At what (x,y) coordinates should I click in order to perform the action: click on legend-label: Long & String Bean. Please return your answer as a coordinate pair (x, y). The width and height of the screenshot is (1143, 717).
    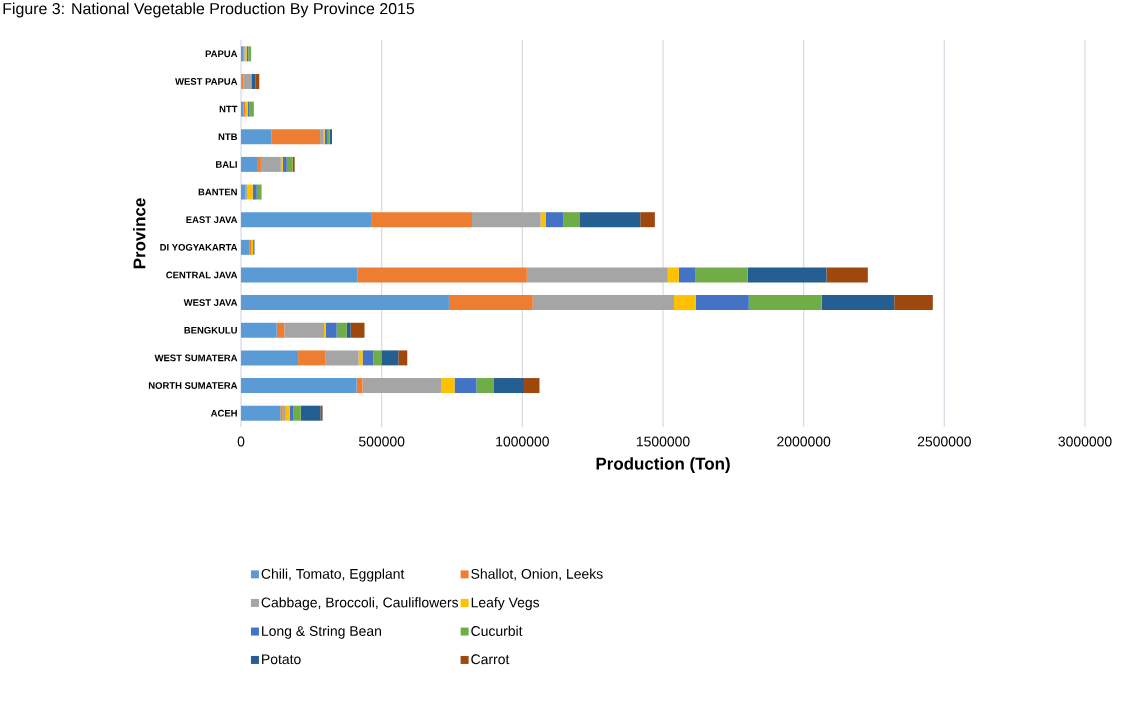
    Looking at the image, I should click on (321, 632).